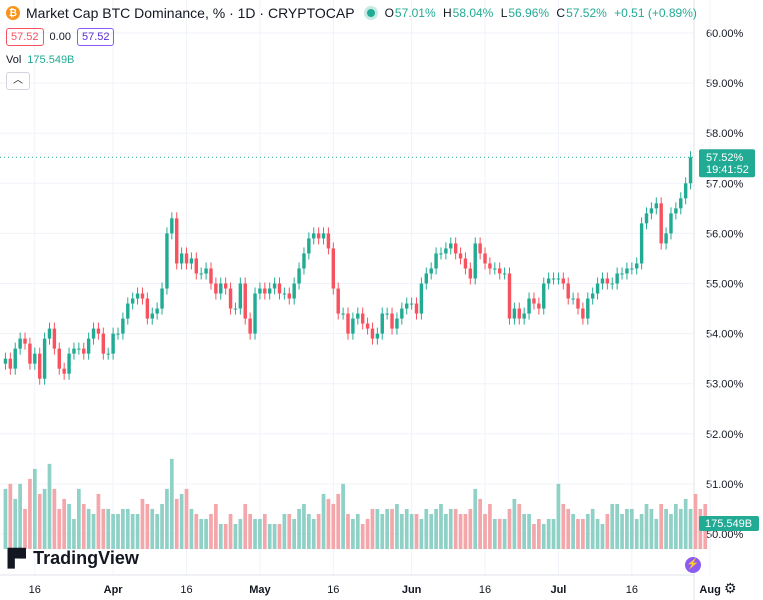 The height and width of the screenshot is (600, 763). Describe the element at coordinates (73, 558) in the screenshot. I see `tradingview-logo: ▛▘ TradingView` at that location.